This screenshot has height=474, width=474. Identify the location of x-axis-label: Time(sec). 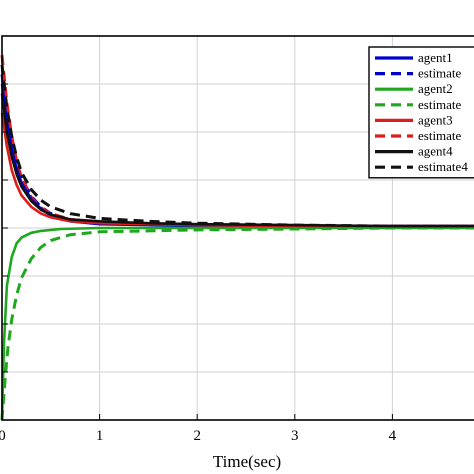
(247, 461).